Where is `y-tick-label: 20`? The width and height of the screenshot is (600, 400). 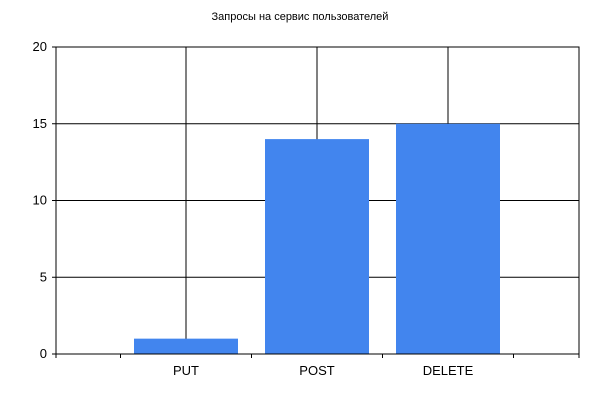 y-tick-label: 20 is located at coordinates (40, 46).